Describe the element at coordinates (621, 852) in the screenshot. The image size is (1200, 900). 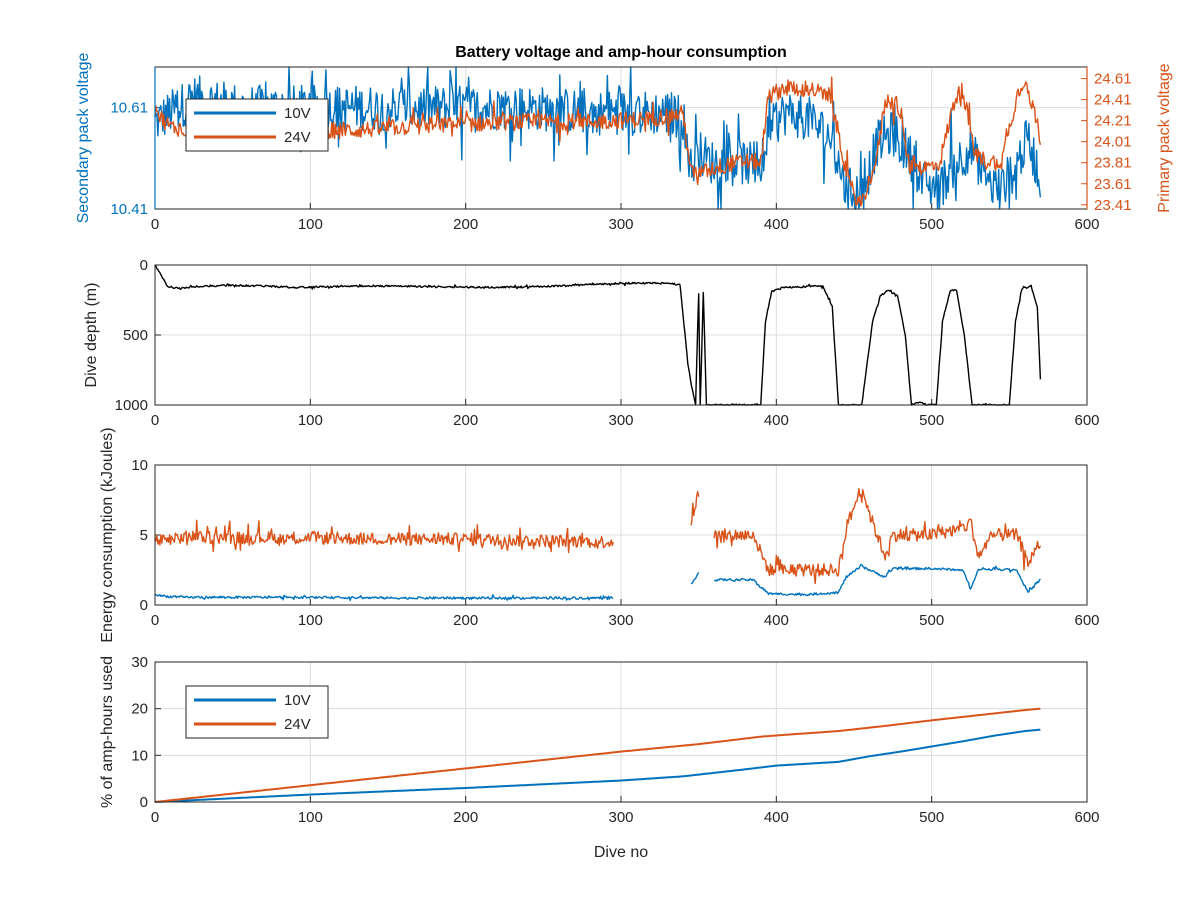
I see `x-axis-label: Dive no` at that location.